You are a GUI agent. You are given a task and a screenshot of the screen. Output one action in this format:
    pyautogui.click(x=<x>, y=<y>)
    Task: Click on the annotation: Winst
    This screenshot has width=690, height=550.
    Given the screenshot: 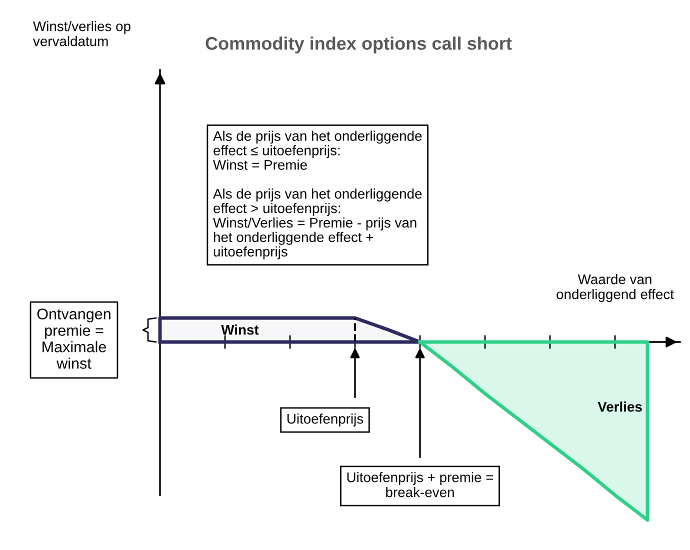 What is the action you would take?
    pyautogui.click(x=240, y=329)
    